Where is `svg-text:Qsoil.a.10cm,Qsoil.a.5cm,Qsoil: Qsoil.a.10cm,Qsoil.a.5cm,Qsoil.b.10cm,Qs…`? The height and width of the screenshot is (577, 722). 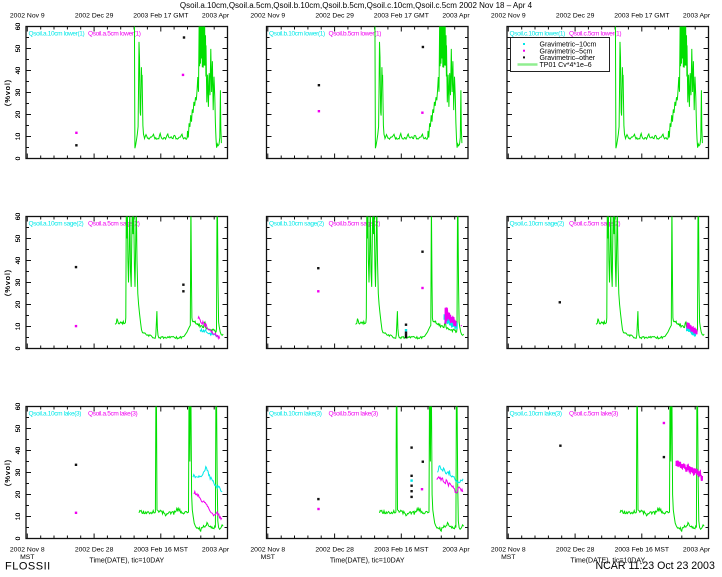 svg-text:Qsoil.a.10cm,Qsoil.a.5cm,Qsoil: Qsoil.a.10cm,Qsoil.a.5cm,Qsoil.b.10cm,Qs… is located at coordinates (356, 5).